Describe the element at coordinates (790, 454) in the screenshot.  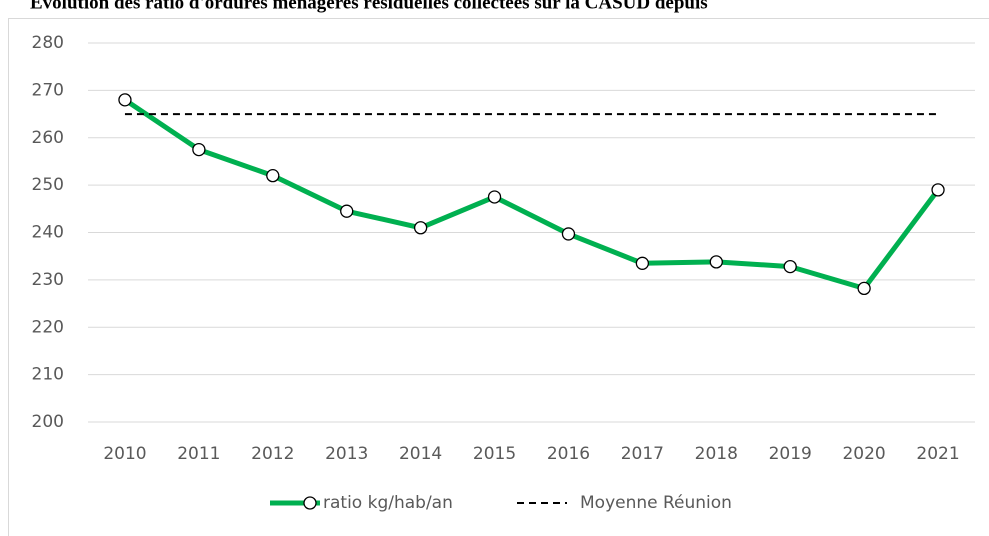
I see `x-tick-label: 2019` at that location.